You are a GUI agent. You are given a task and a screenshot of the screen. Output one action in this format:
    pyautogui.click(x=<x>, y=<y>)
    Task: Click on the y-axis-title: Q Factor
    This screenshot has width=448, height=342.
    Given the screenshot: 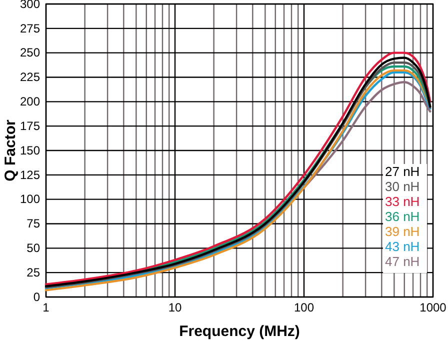 What is the action you would take?
    pyautogui.click(x=10, y=151)
    